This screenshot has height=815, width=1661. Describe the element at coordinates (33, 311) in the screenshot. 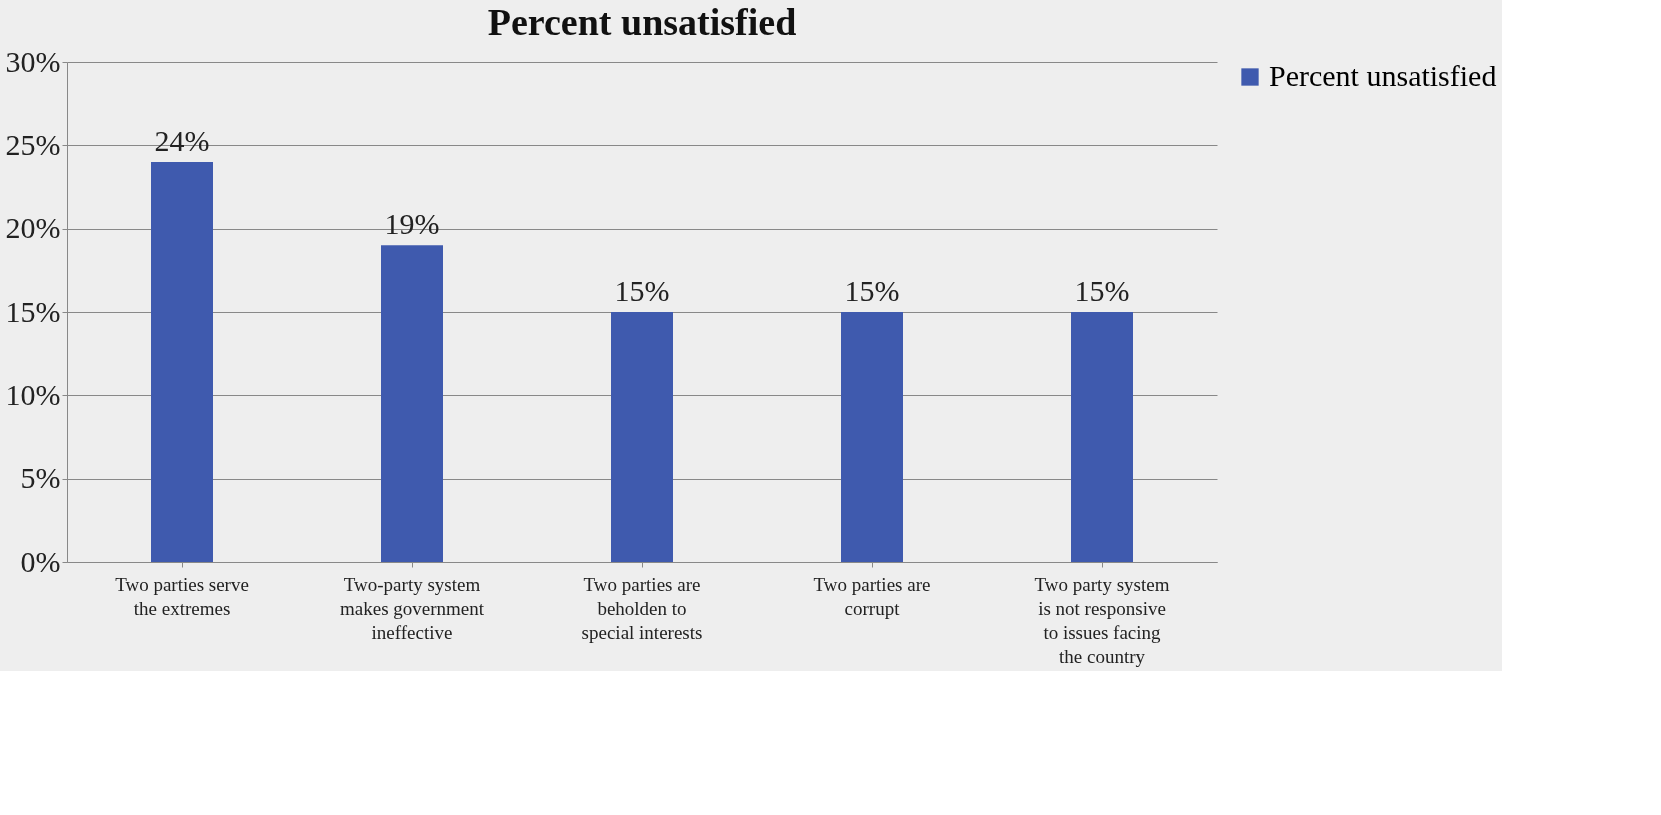

I see `y-tick-label: 15%` at that location.